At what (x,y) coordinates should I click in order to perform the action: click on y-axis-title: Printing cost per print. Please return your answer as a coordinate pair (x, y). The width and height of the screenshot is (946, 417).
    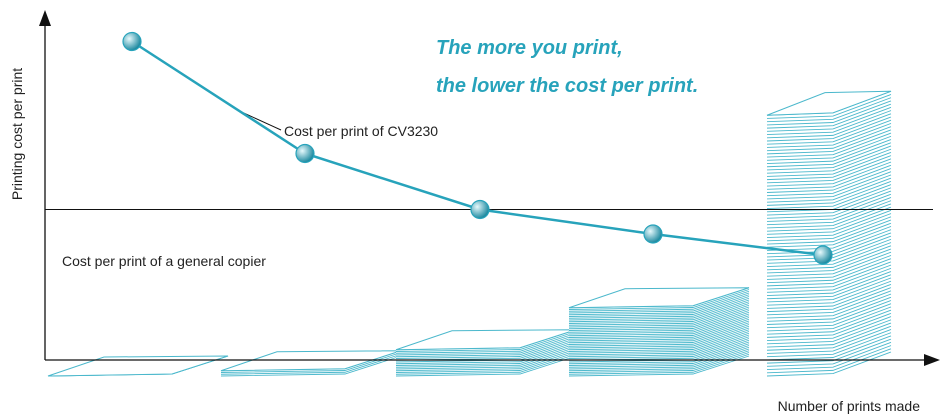
    Looking at the image, I should click on (17, 134).